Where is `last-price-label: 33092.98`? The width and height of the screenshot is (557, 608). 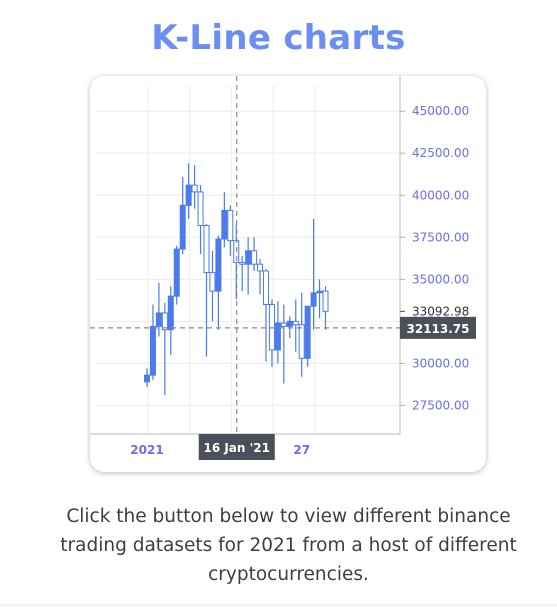 last-price-label: 33092.98 is located at coordinates (440, 311).